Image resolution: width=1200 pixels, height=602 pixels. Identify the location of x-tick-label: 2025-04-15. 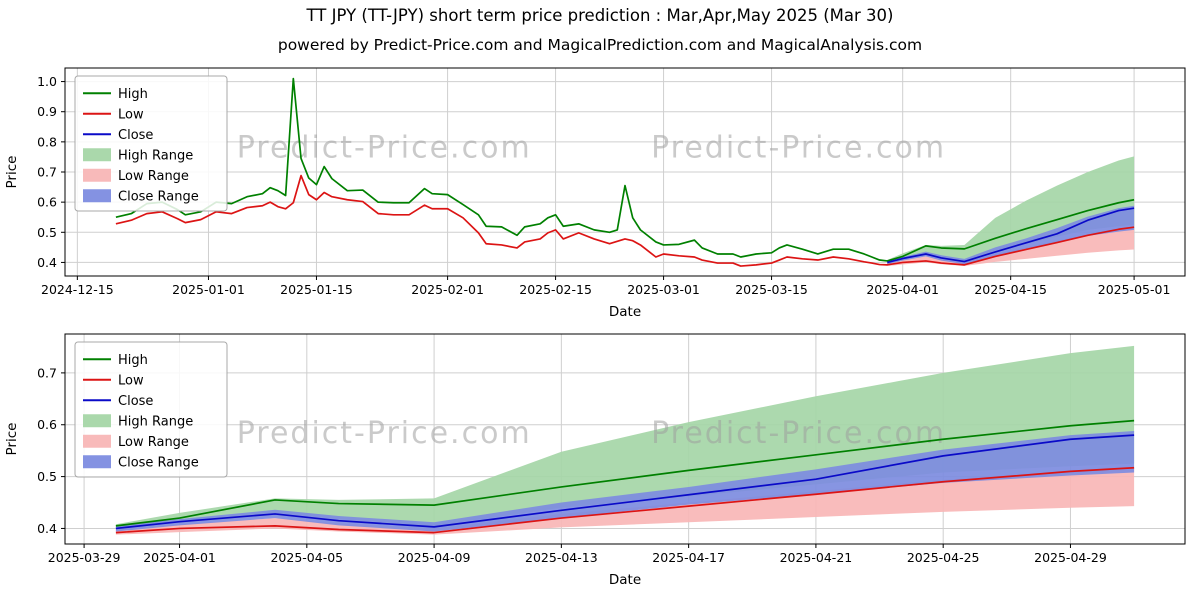
(1010, 289).